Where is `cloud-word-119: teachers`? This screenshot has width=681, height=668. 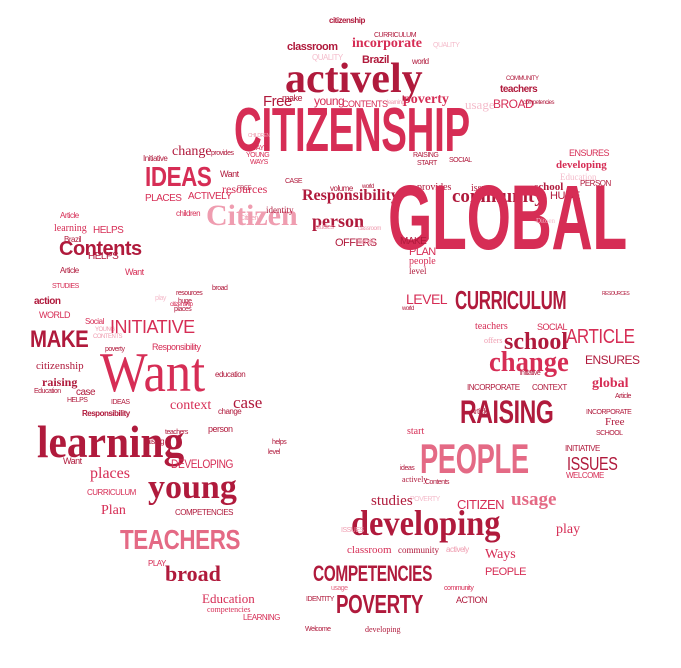
cloud-word-119: teachers is located at coordinates (176, 432).